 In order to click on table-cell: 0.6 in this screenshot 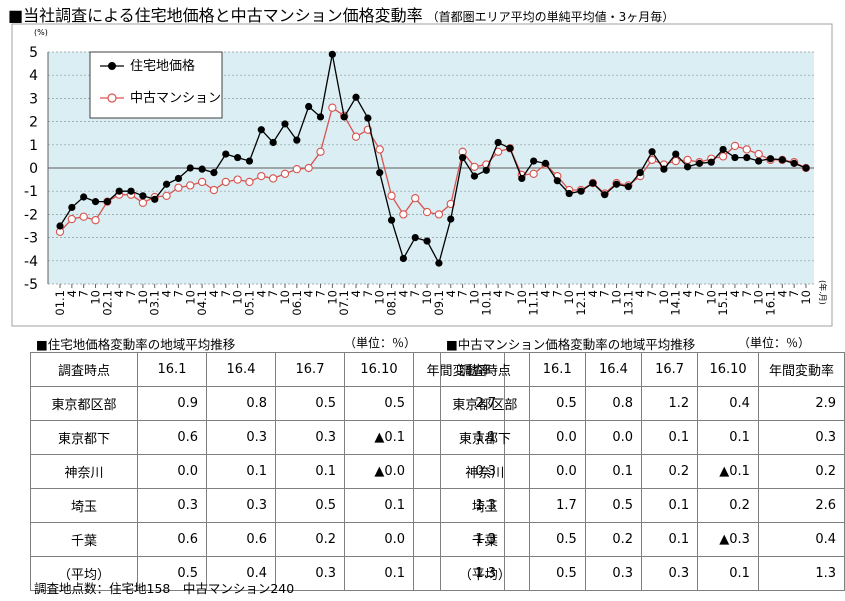, I will do `click(172, 437)`.